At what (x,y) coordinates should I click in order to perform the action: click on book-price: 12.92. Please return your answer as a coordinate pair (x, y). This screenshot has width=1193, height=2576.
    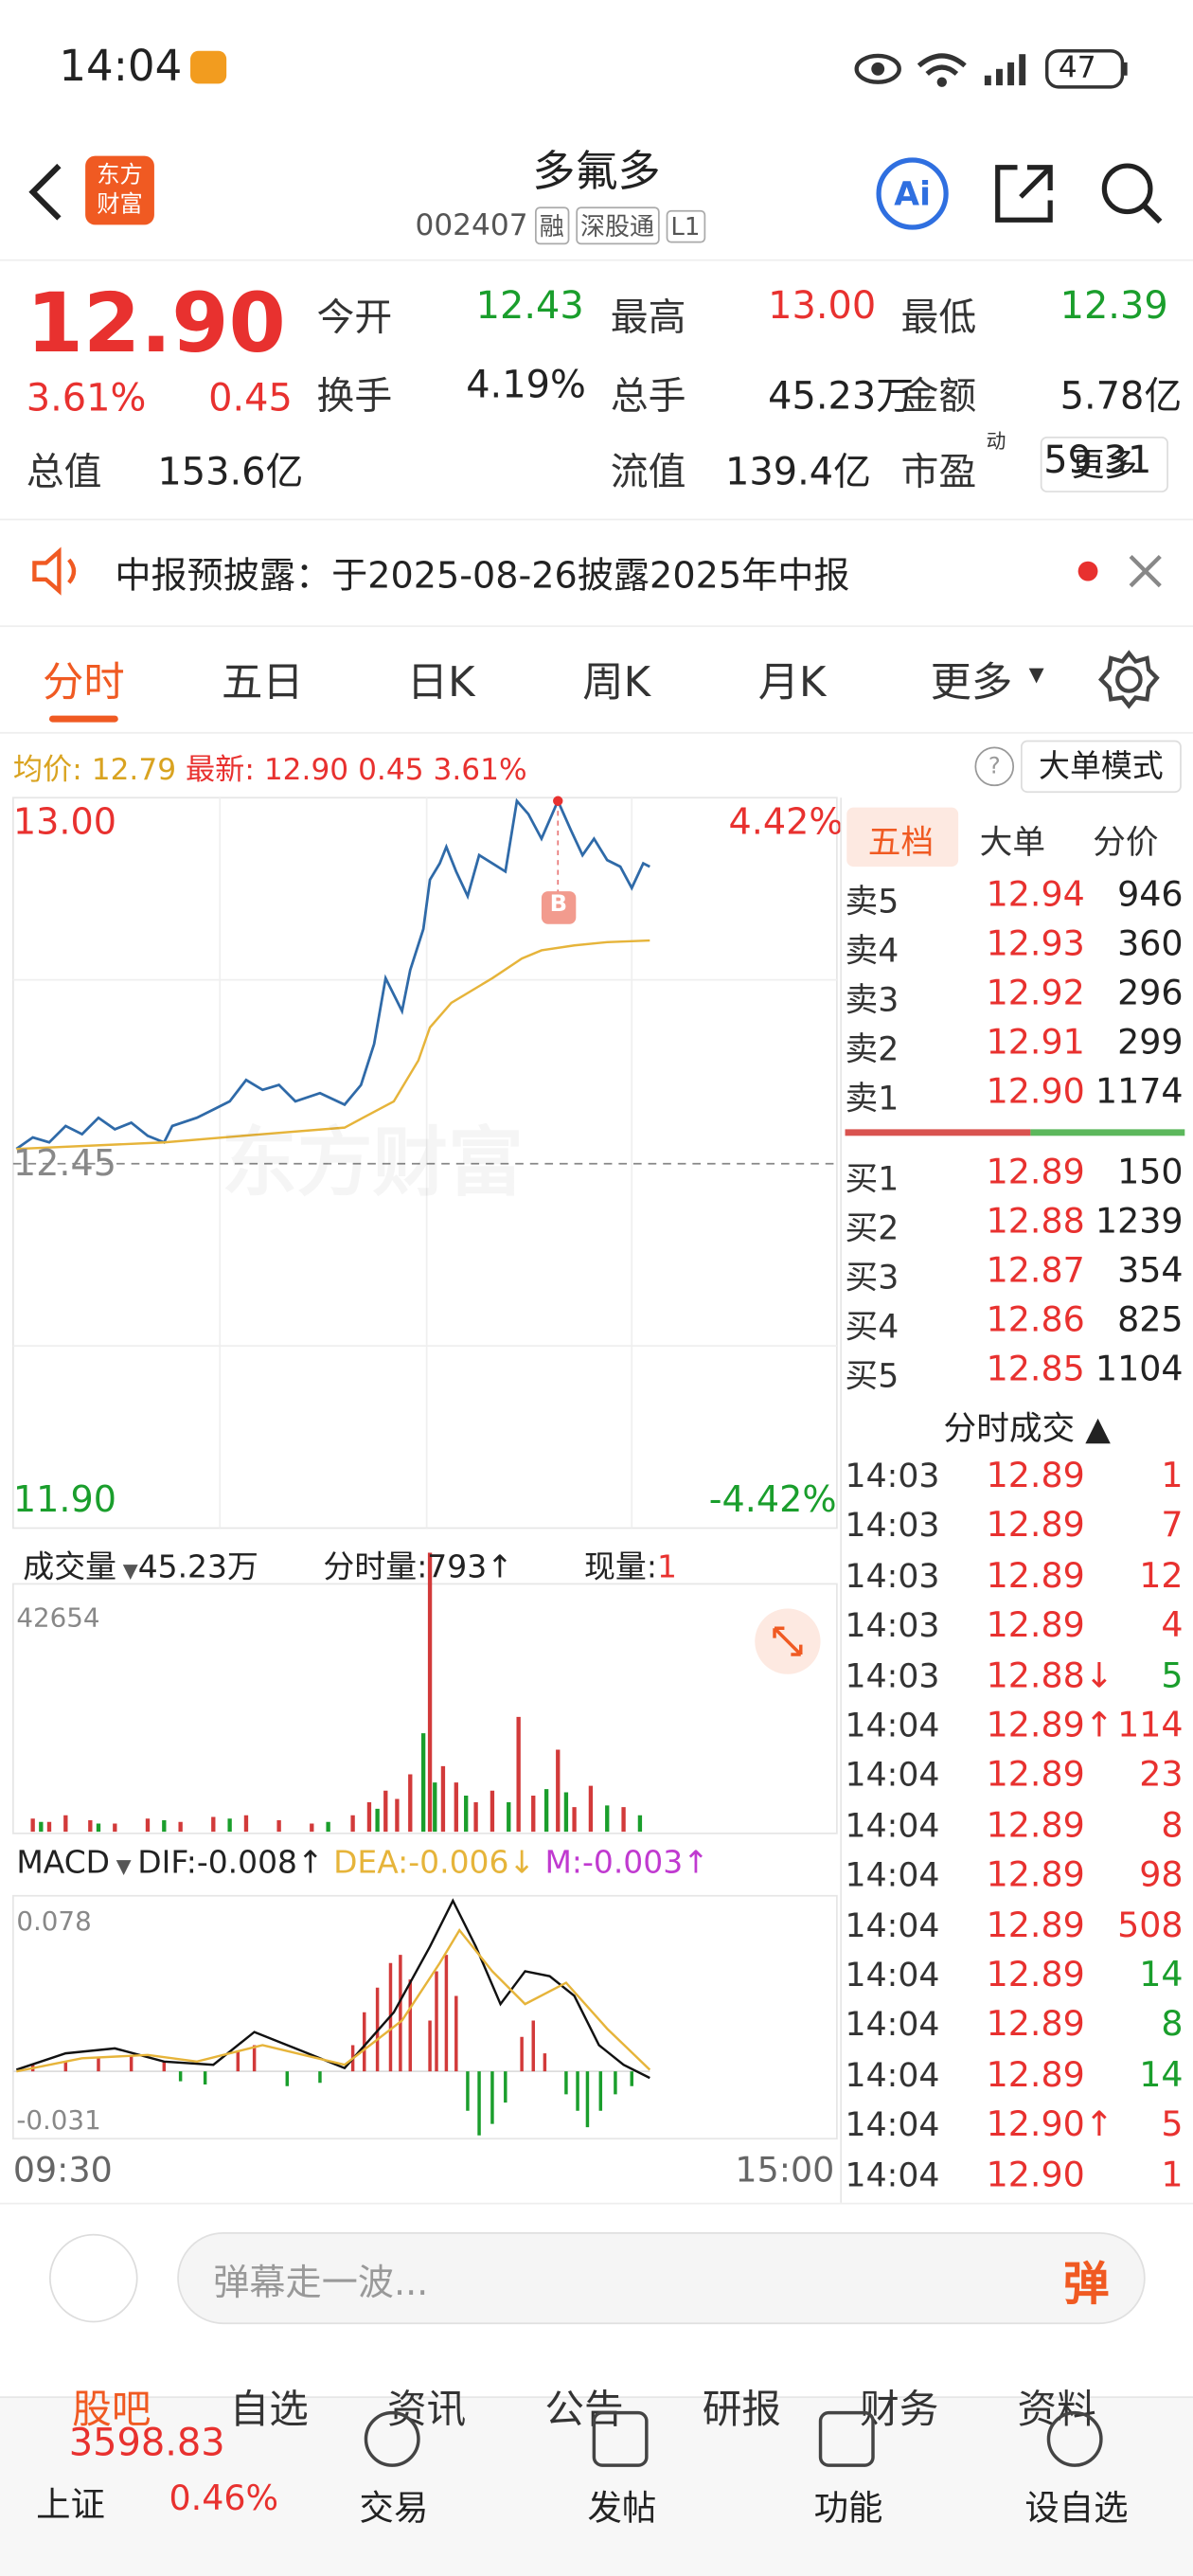
    Looking at the image, I should click on (1035, 993).